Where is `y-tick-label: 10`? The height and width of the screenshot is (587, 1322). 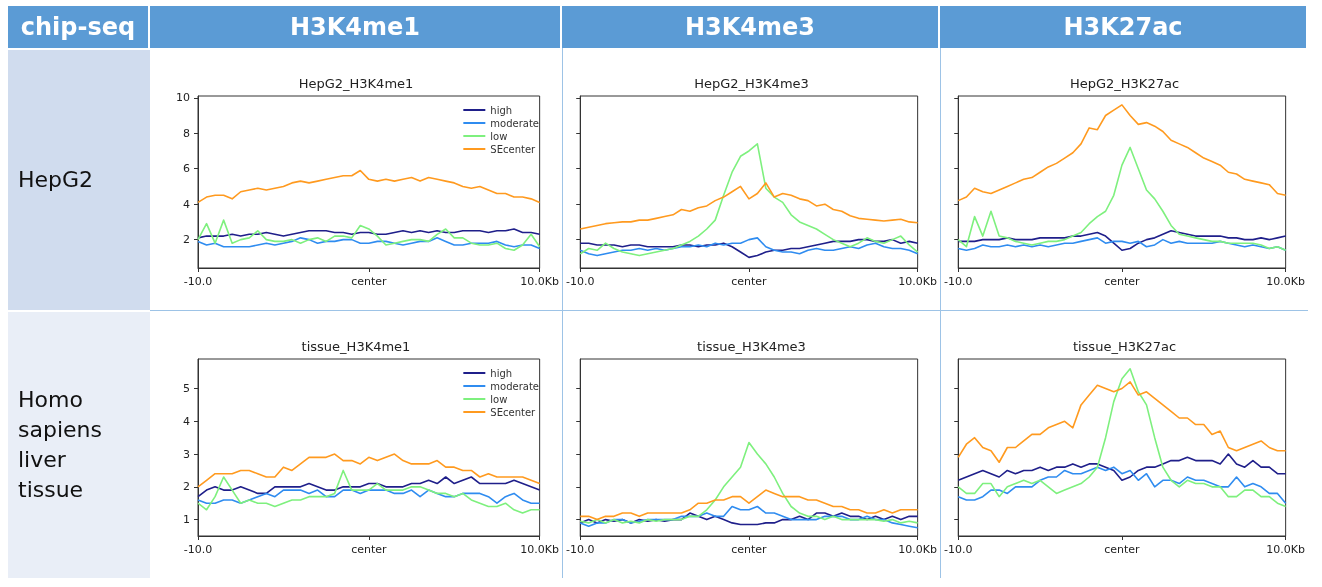
y-tick-label: 10 is located at coordinates (183, 98).